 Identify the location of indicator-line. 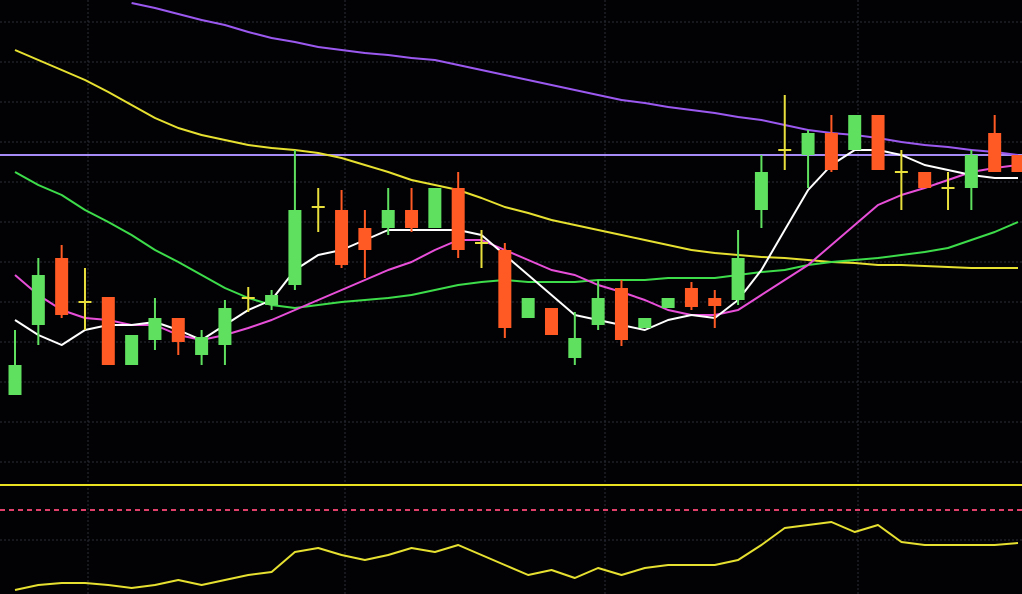
(516, 556).